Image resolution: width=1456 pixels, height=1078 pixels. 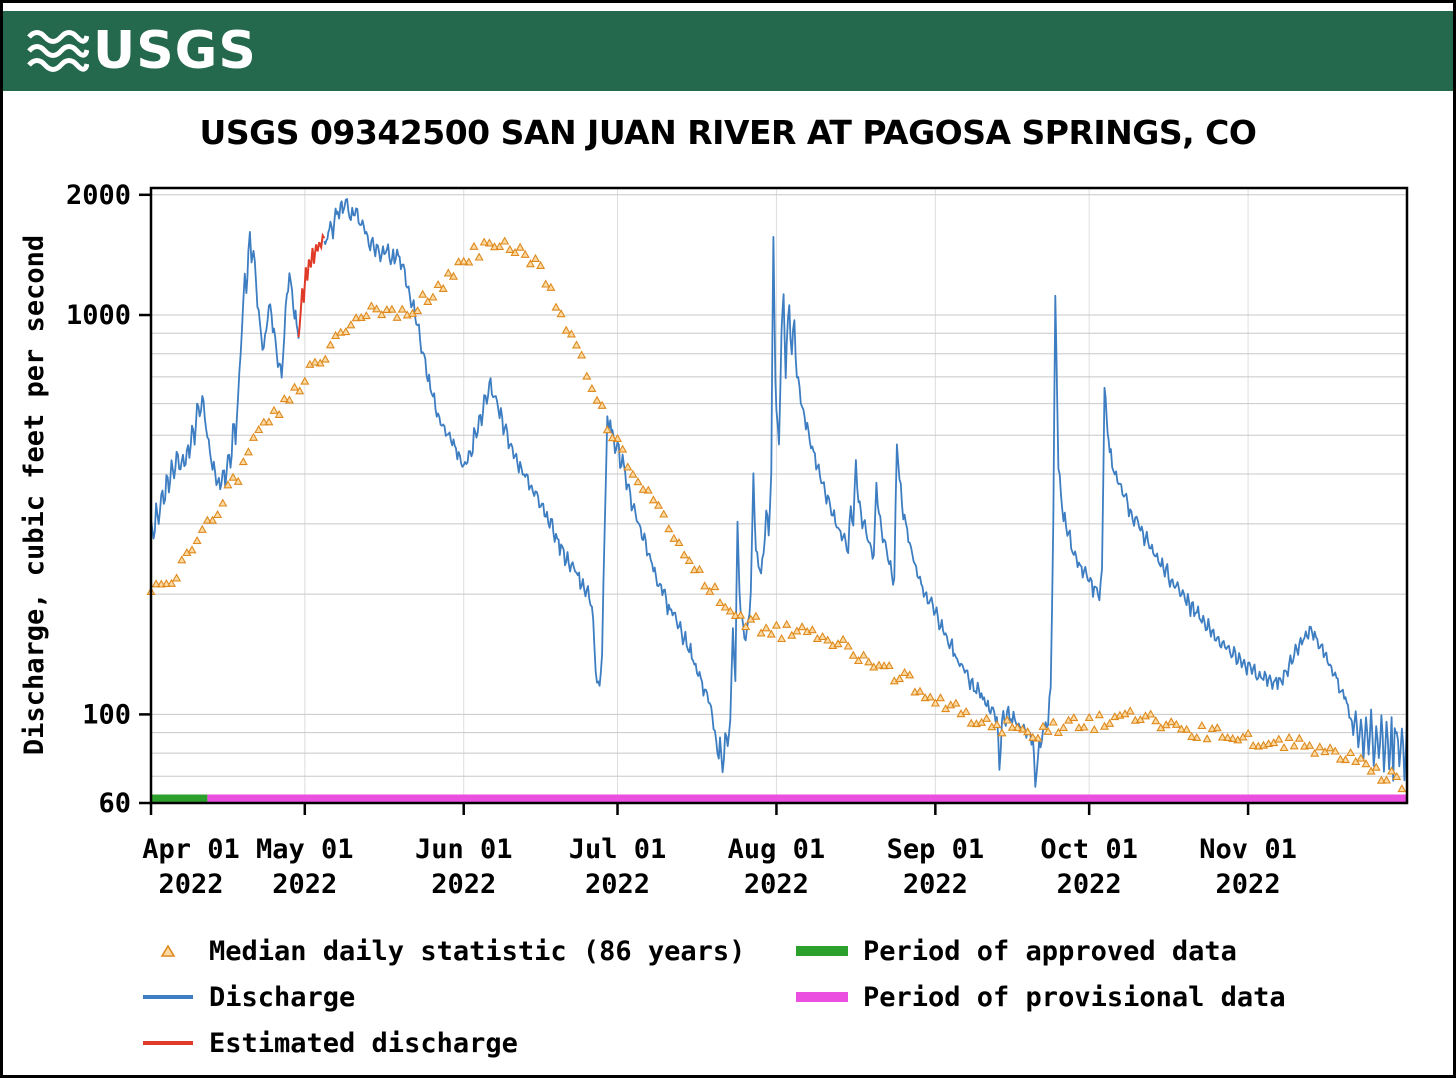 I want to click on y-tick-label: 60, so click(x=114, y=803).